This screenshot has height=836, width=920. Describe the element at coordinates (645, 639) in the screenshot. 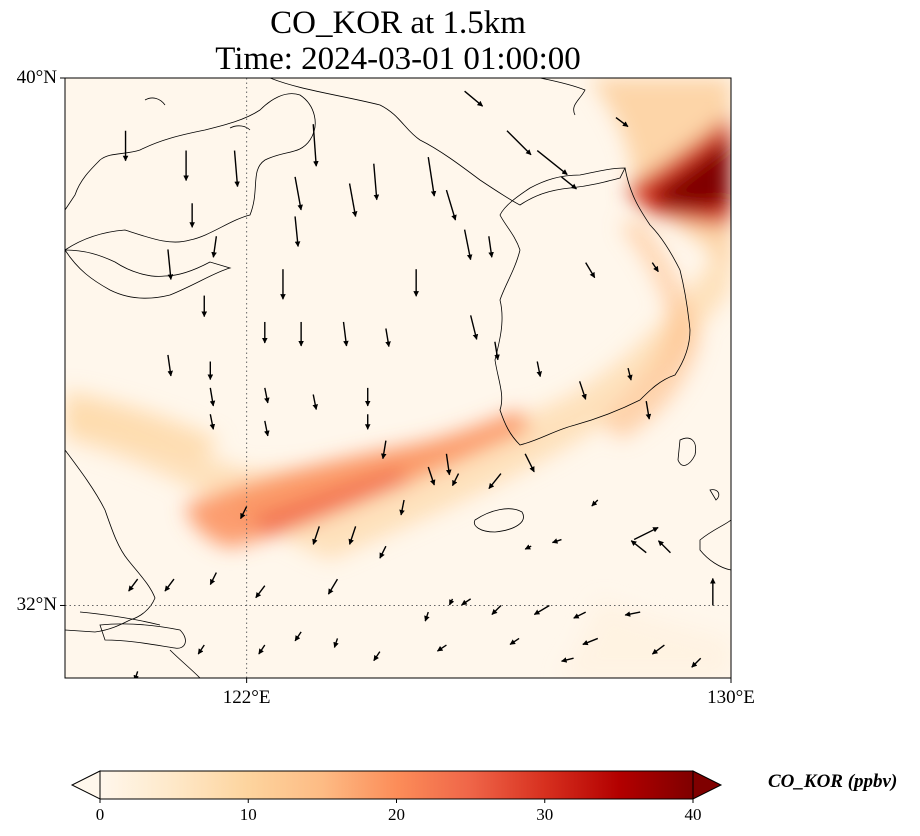

I see `plume-southeast` at that location.